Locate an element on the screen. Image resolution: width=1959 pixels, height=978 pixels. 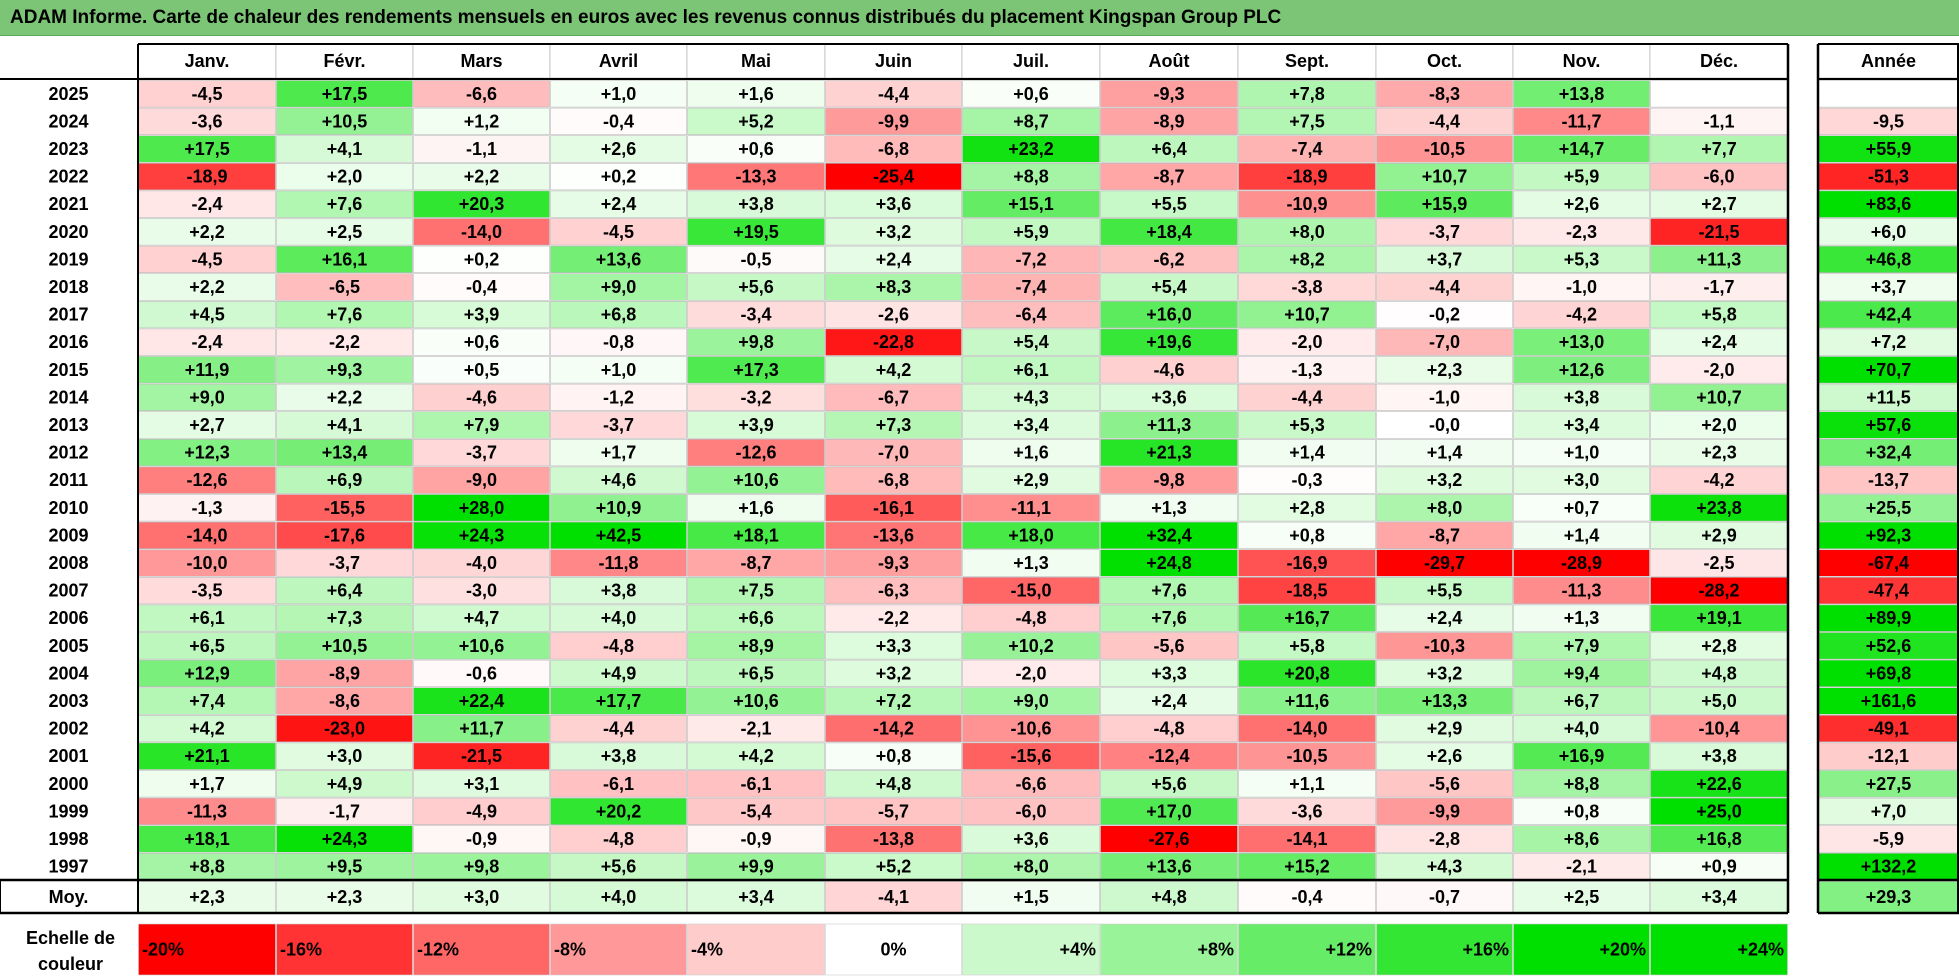
heatmap-cell-value: -0,6 is located at coordinates (481, 673).